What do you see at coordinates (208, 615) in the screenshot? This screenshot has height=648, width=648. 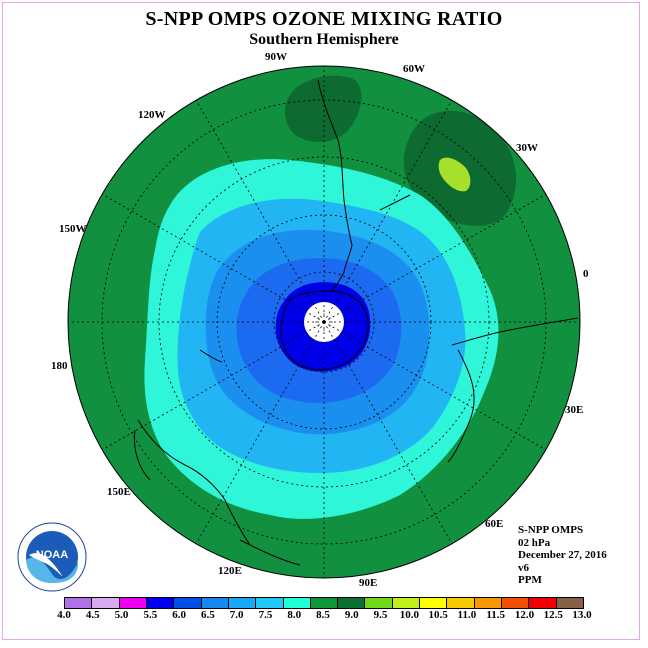 I see `colorbar-tick-label: 6.5` at bounding box center [208, 615].